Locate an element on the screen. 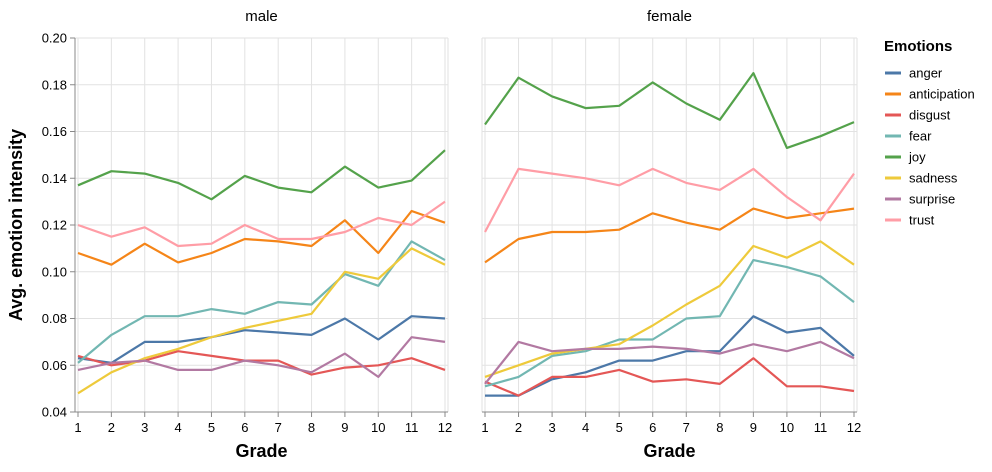  facet-title-male: male is located at coordinates (261, 16).